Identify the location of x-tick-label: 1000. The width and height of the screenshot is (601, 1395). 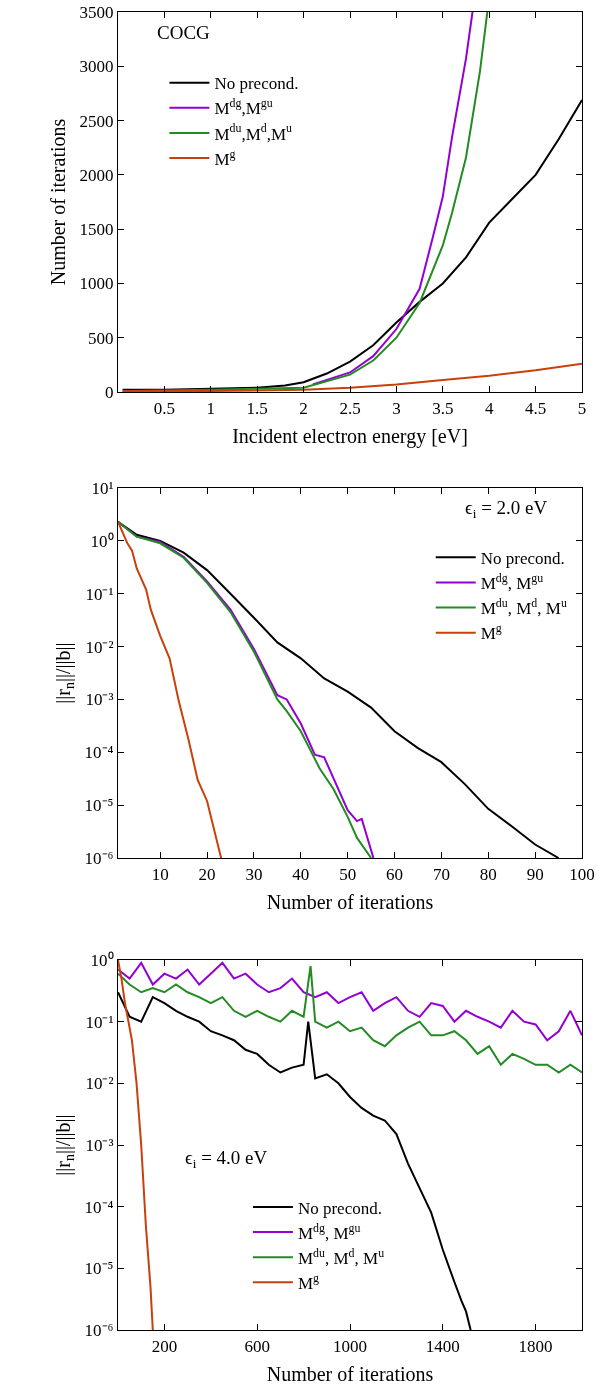
(350, 1346).